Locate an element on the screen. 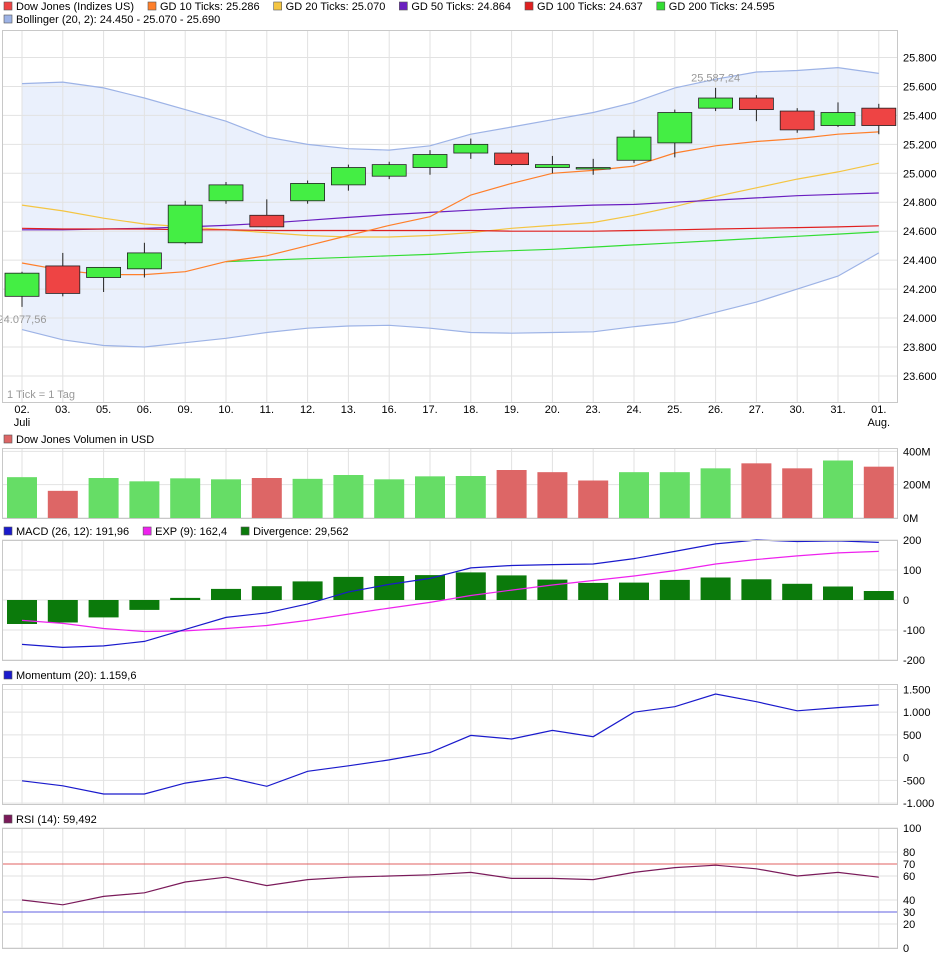 The width and height of the screenshot is (940, 958). legend-swatch-gd100 is located at coordinates (529, 6).